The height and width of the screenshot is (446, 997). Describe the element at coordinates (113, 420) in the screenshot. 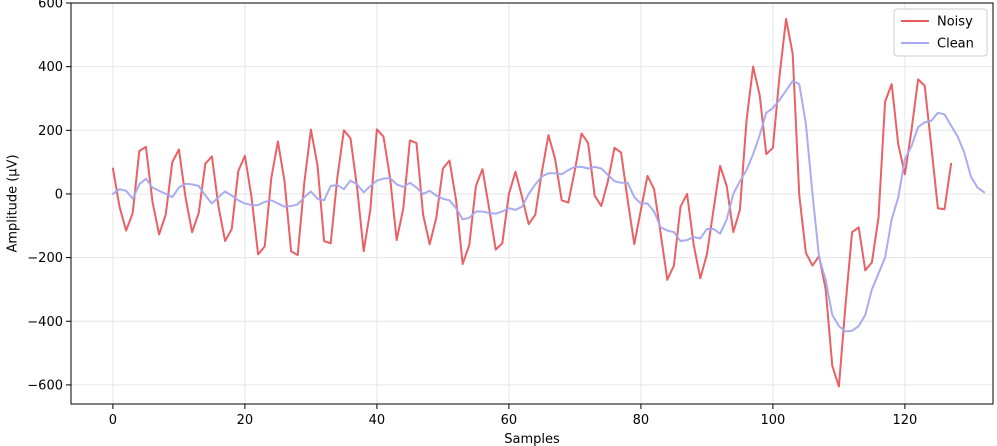

I see `x-tick-label: 0` at that location.